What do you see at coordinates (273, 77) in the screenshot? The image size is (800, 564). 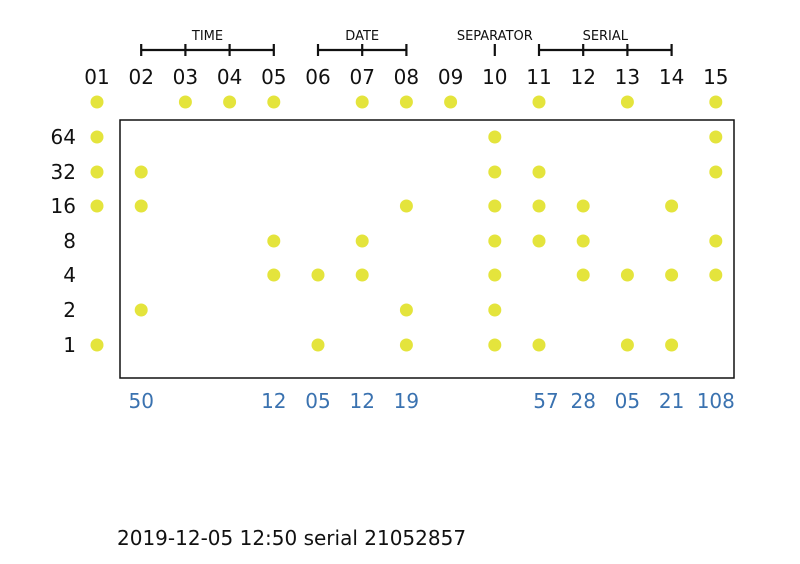 I see `column-label: 05` at bounding box center [273, 77].